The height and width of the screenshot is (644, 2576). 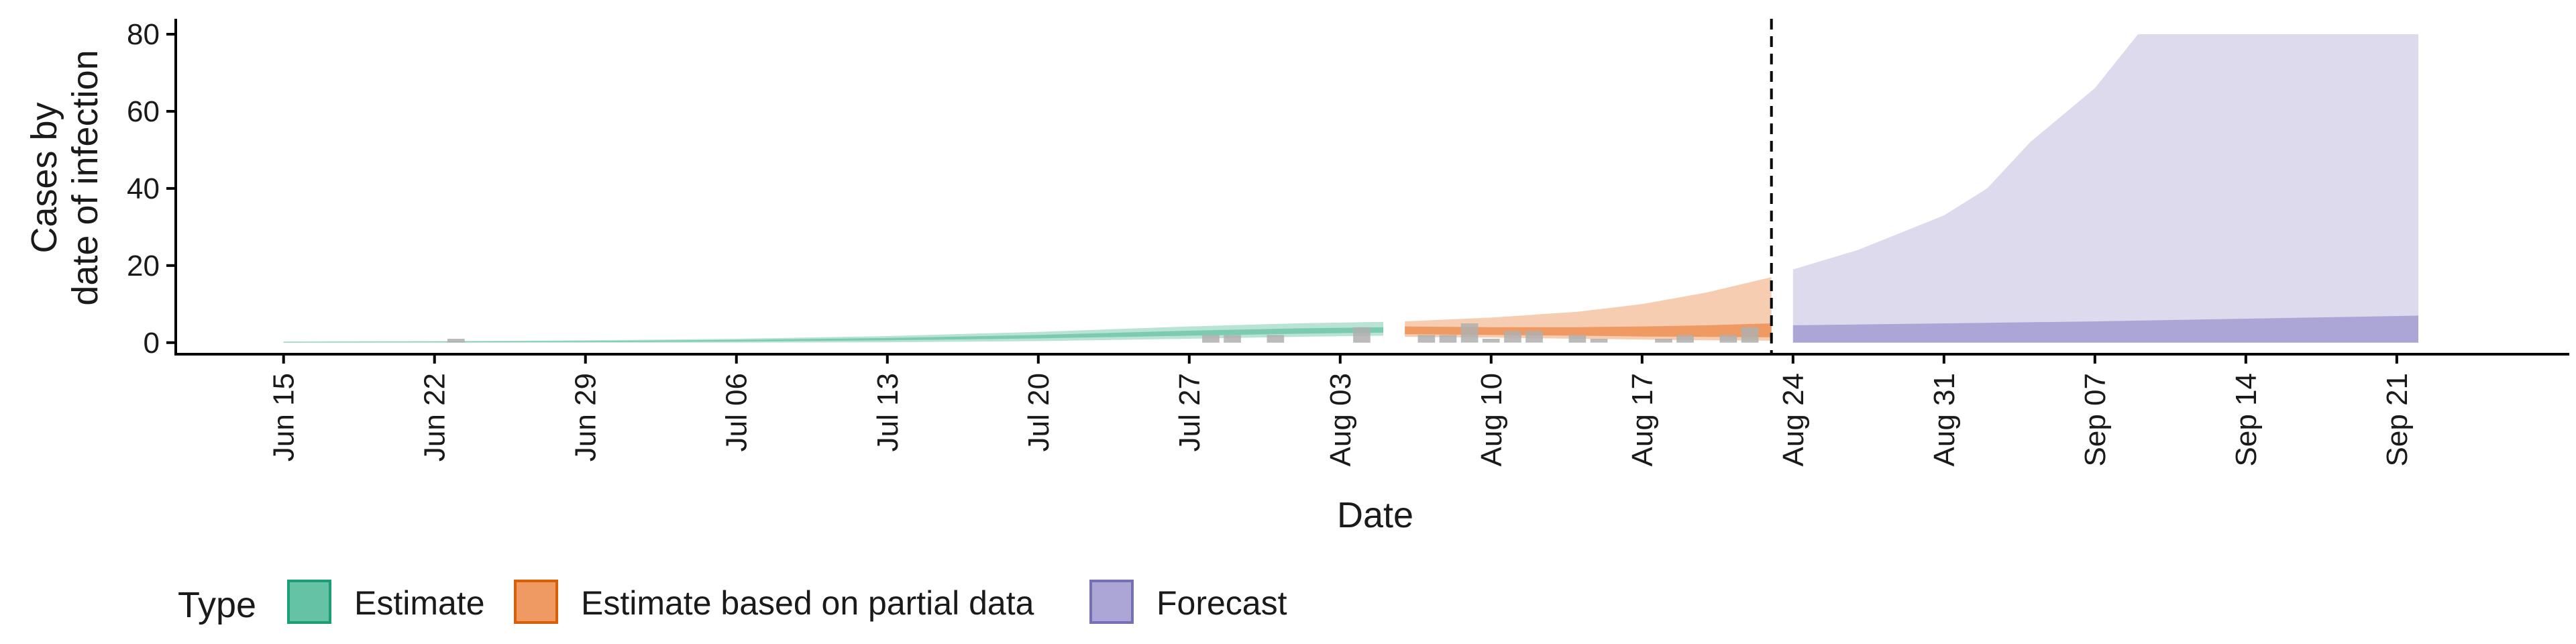 I want to click on y-tick-label-40: 40, so click(x=143, y=188).